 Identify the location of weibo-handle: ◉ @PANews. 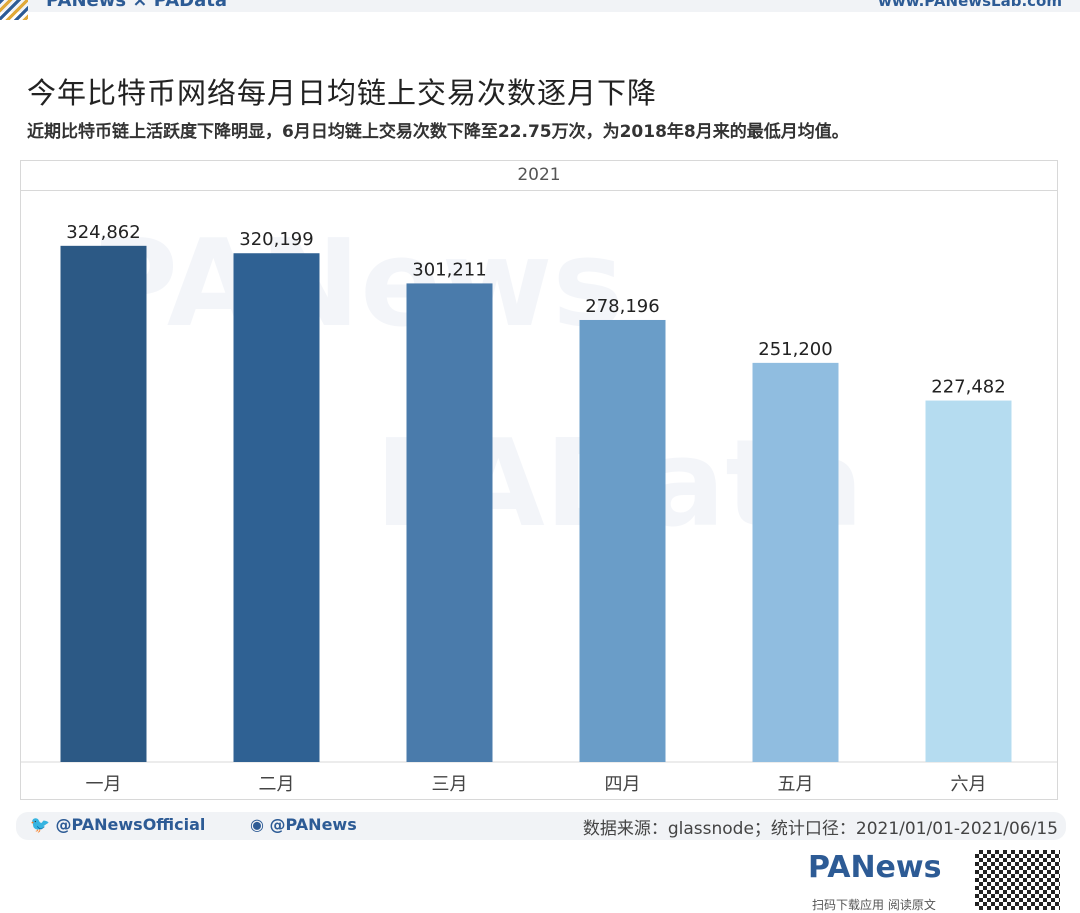
(303, 824).